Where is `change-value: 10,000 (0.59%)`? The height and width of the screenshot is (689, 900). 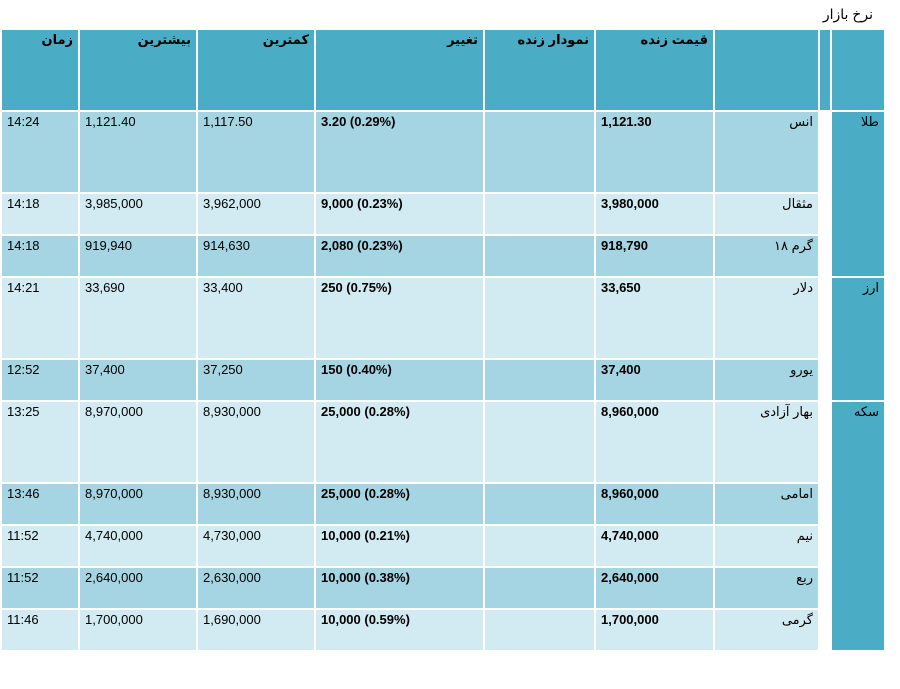
change-value: 10,000 (0.59%) is located at coordinates (399, 630).